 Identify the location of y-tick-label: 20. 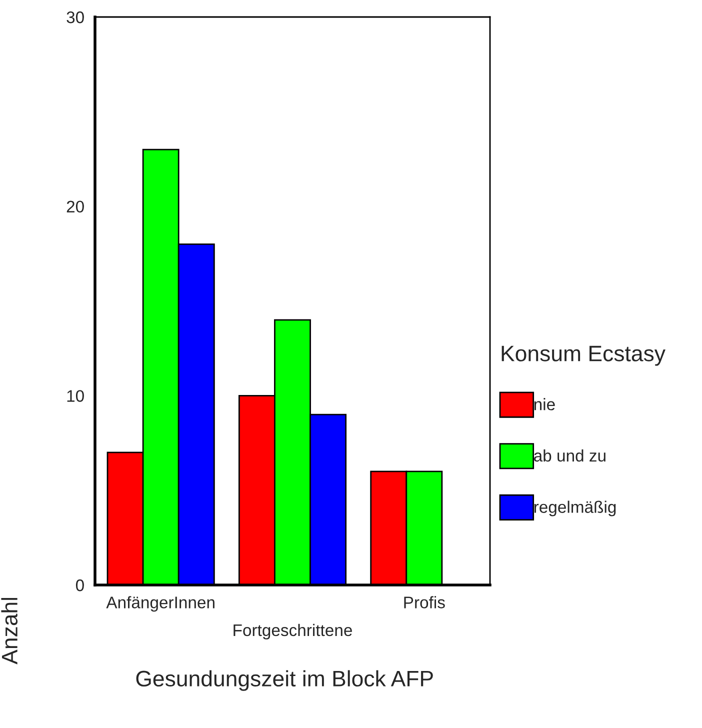
(75, 206).